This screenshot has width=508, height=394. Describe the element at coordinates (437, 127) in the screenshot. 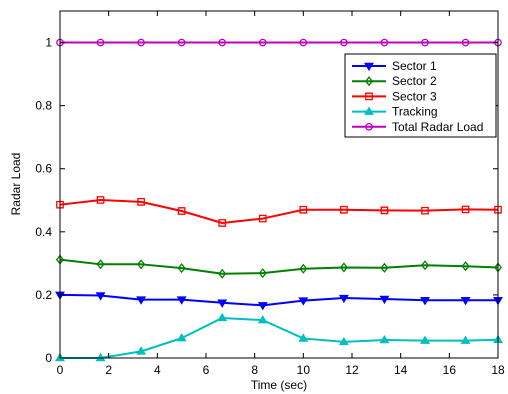

I see `legend-label: Total Radar Load` at that location.